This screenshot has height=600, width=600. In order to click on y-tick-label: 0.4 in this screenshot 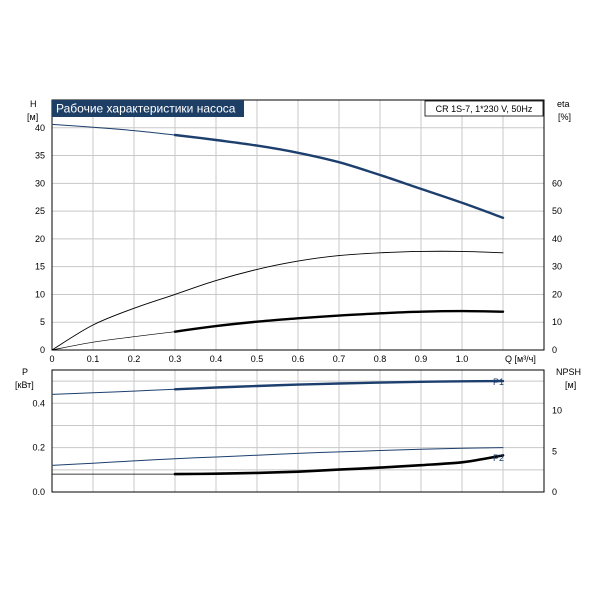, I will do `click(38, 403)`.